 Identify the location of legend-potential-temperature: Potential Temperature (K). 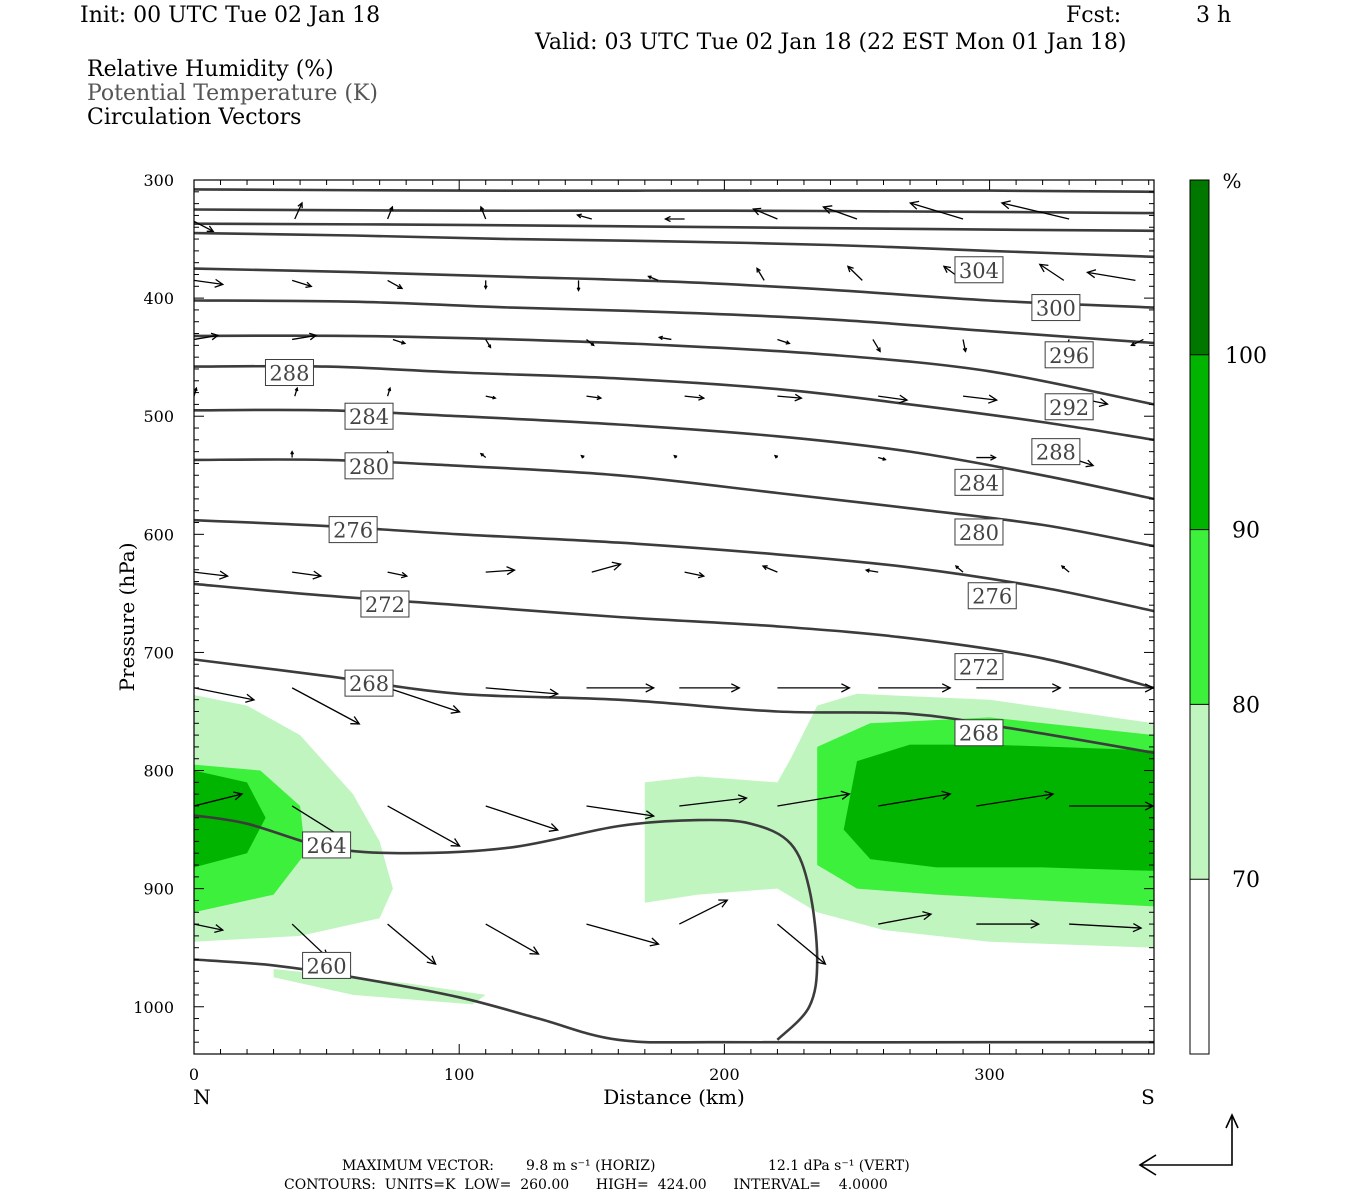
(232, 93).